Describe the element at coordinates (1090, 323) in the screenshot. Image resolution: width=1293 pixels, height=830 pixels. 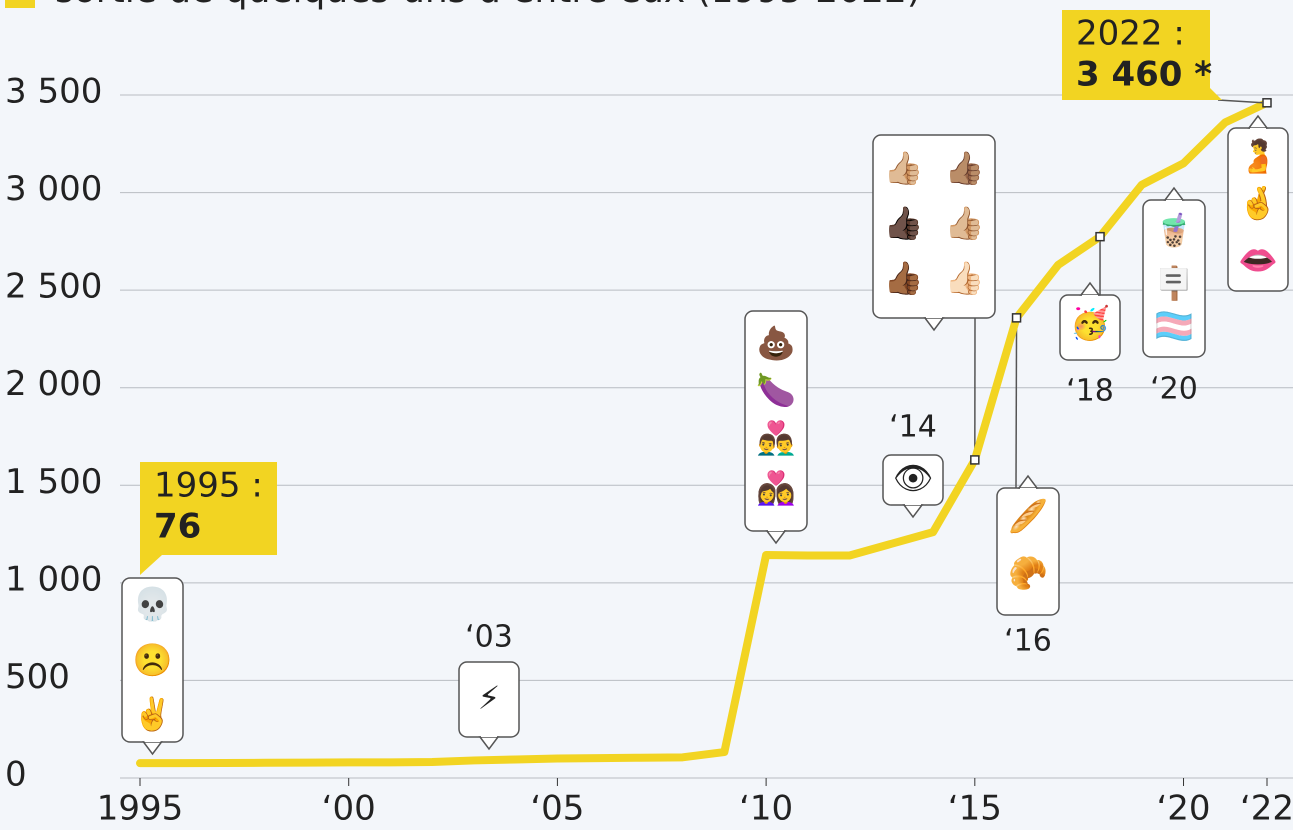
I see `emoji: 🥳` at that location.